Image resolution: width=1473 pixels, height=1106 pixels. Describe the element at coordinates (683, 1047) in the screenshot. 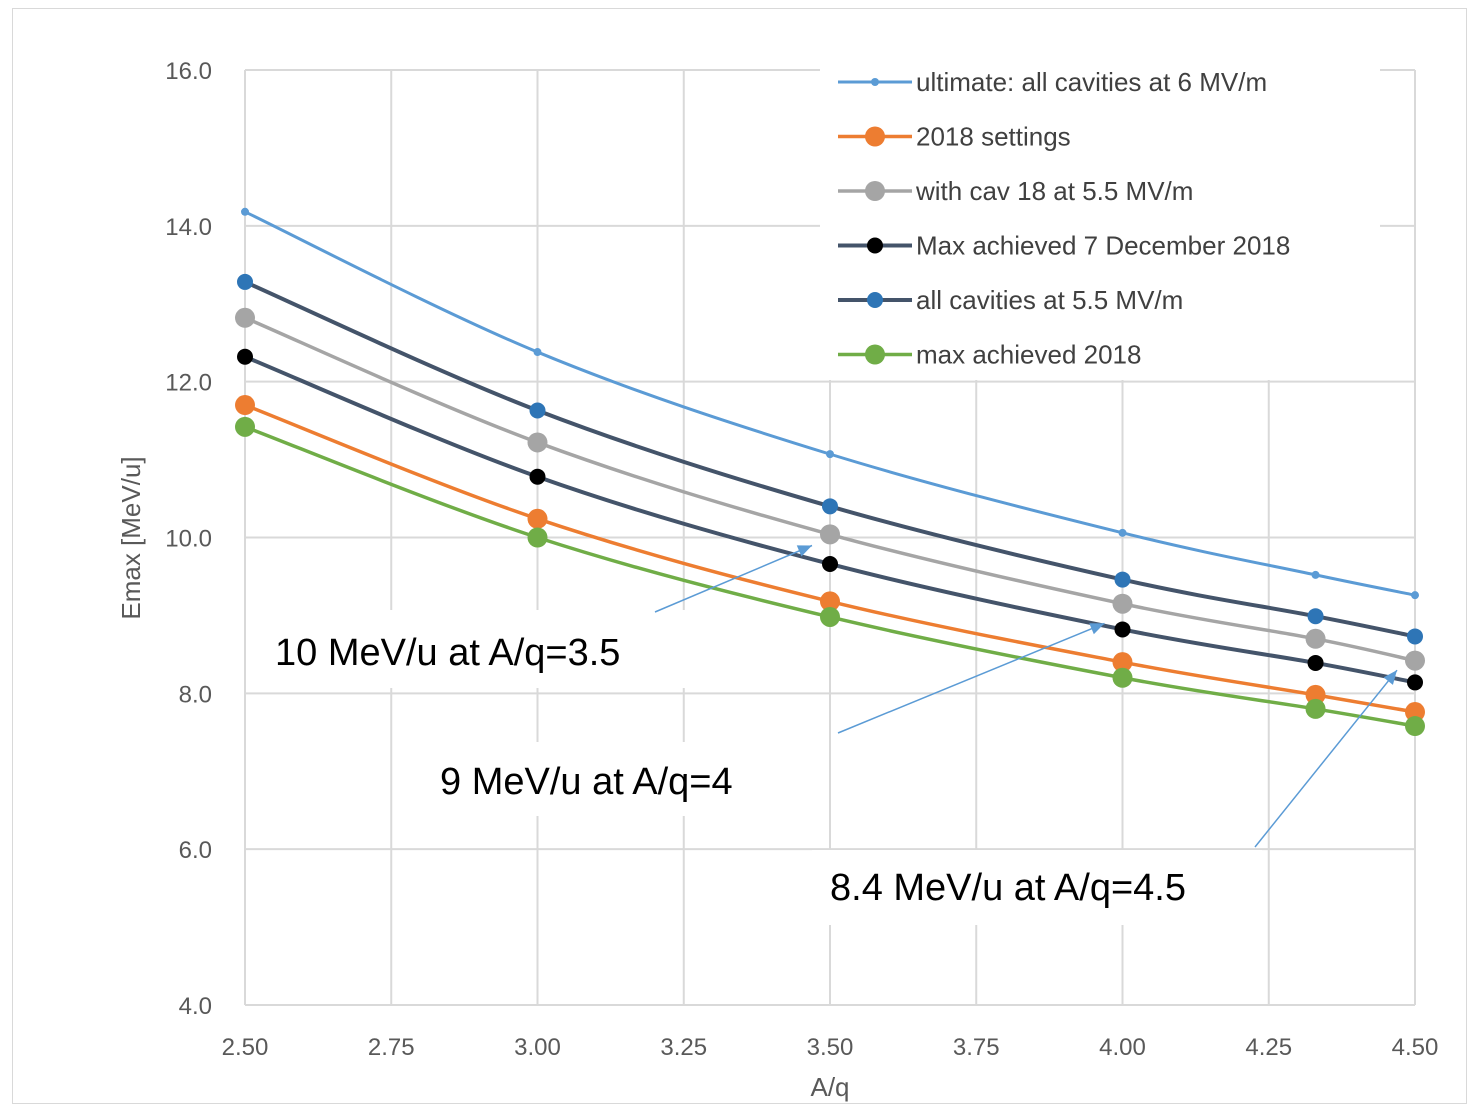

I see `x-tick-label: 3.25` at that location.